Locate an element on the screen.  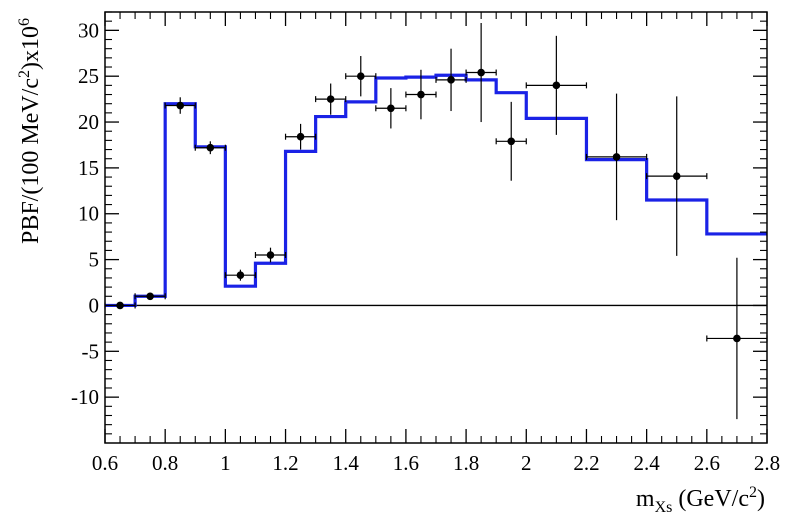
y-axis-title-main: PBF/(100 MeV/c is located at coordinates (31, 161).